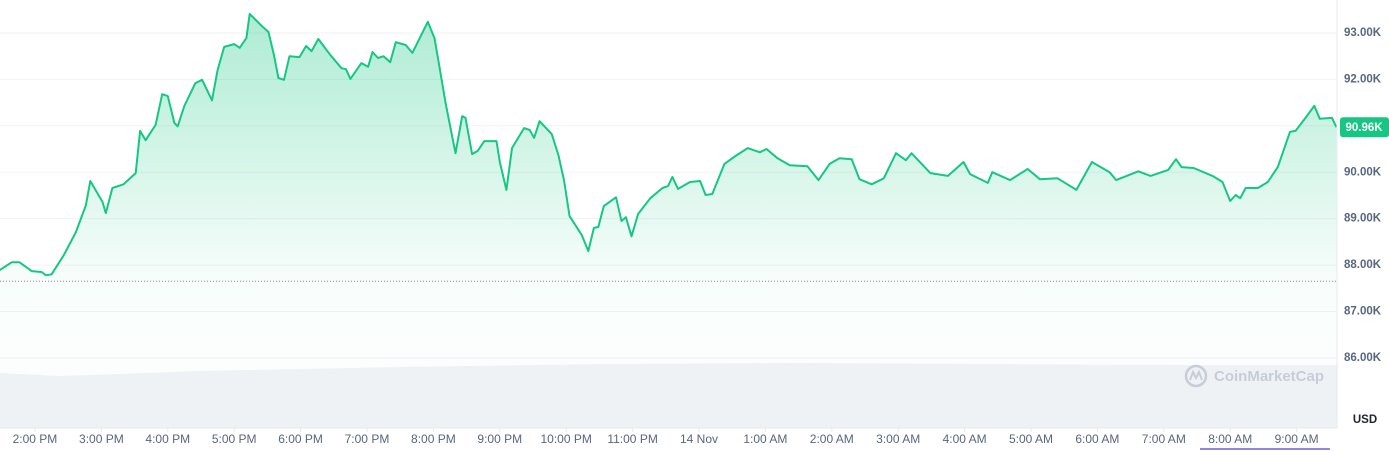  What do you see at coordinates (832, 439) in the screenshot?
I see `x-tick-label: 2:00 AM` at bounding box center [832, 439].